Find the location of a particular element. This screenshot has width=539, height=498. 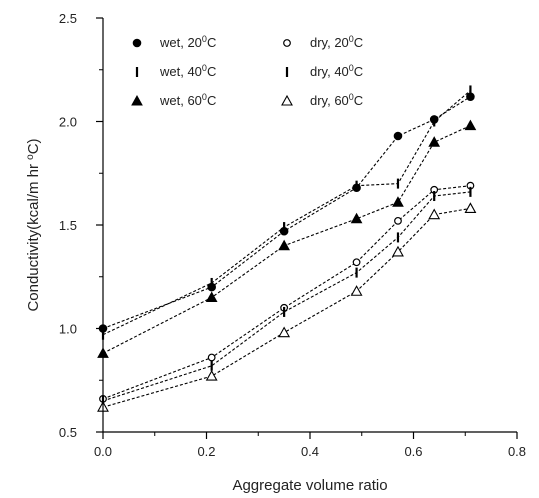

legend-label-main: wet, 20 is located at coordinates (180, 42).